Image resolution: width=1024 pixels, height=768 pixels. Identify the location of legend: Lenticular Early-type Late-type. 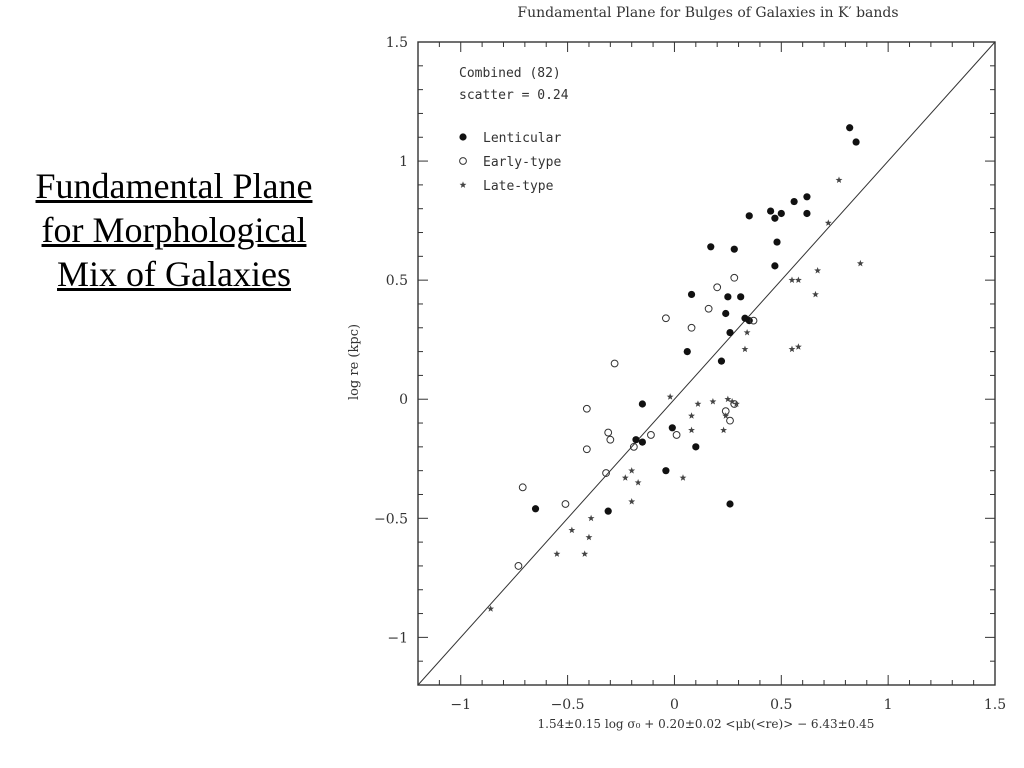
(510, 162).